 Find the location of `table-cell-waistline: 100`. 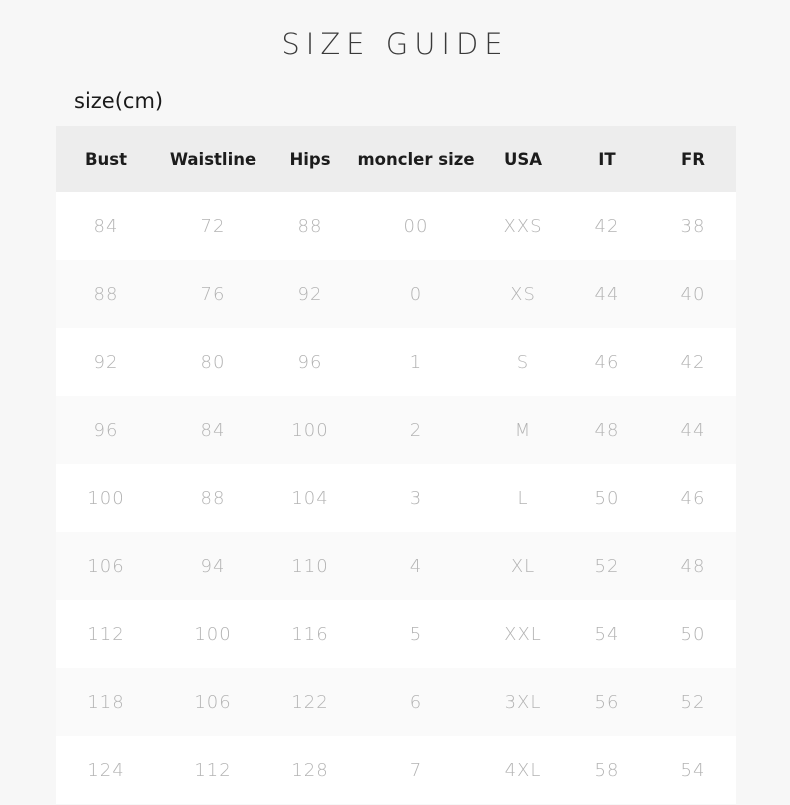

table-cell-waistline: 100 is located at coordinates (213, 634).